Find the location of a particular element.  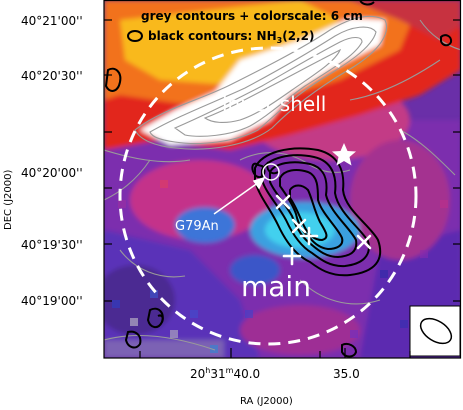

x-tick-label: 20h31m40.0 is located at coordinates (225, 373).